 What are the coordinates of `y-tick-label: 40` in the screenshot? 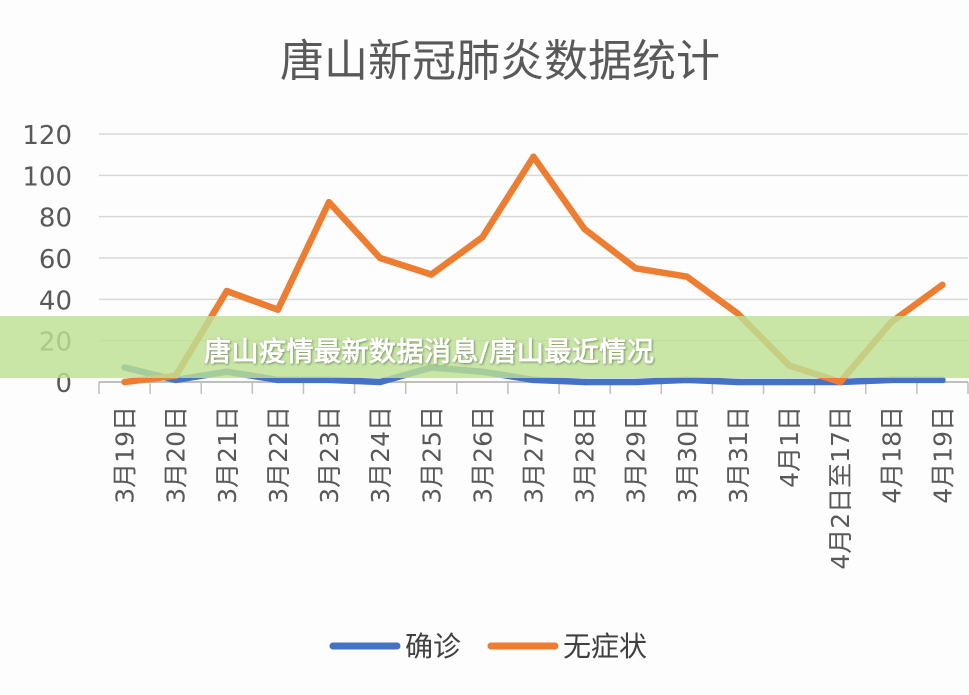 It's located at (55, 301).